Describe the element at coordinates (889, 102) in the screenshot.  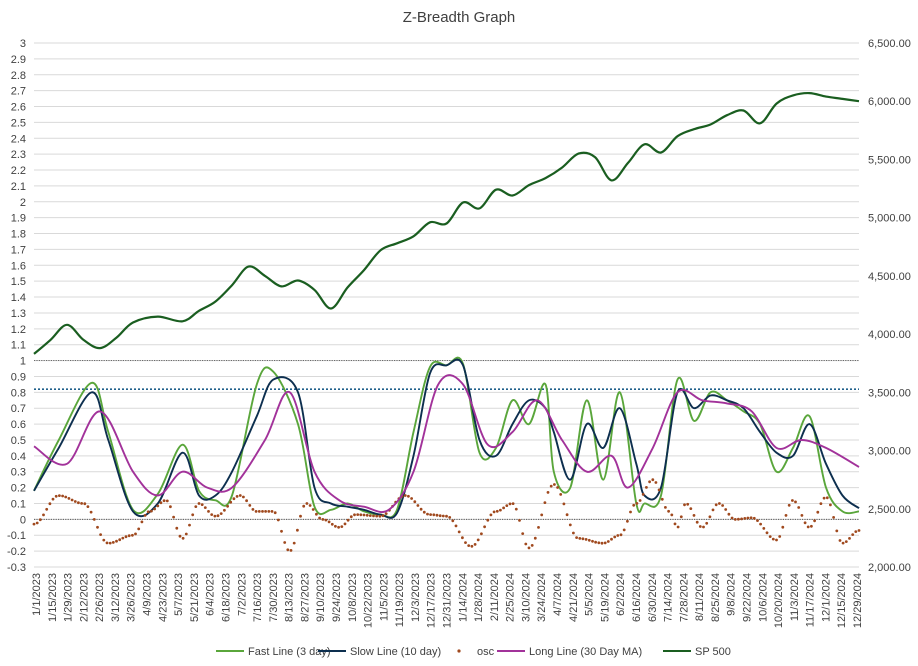
I see `y2-tick-label: 6,000.00` at that location.